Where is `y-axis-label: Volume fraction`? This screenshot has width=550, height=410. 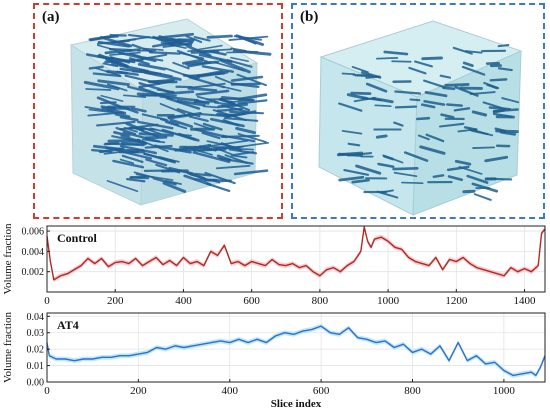 y-axis-label: Volume fraction is located at coordinates (8, 347).